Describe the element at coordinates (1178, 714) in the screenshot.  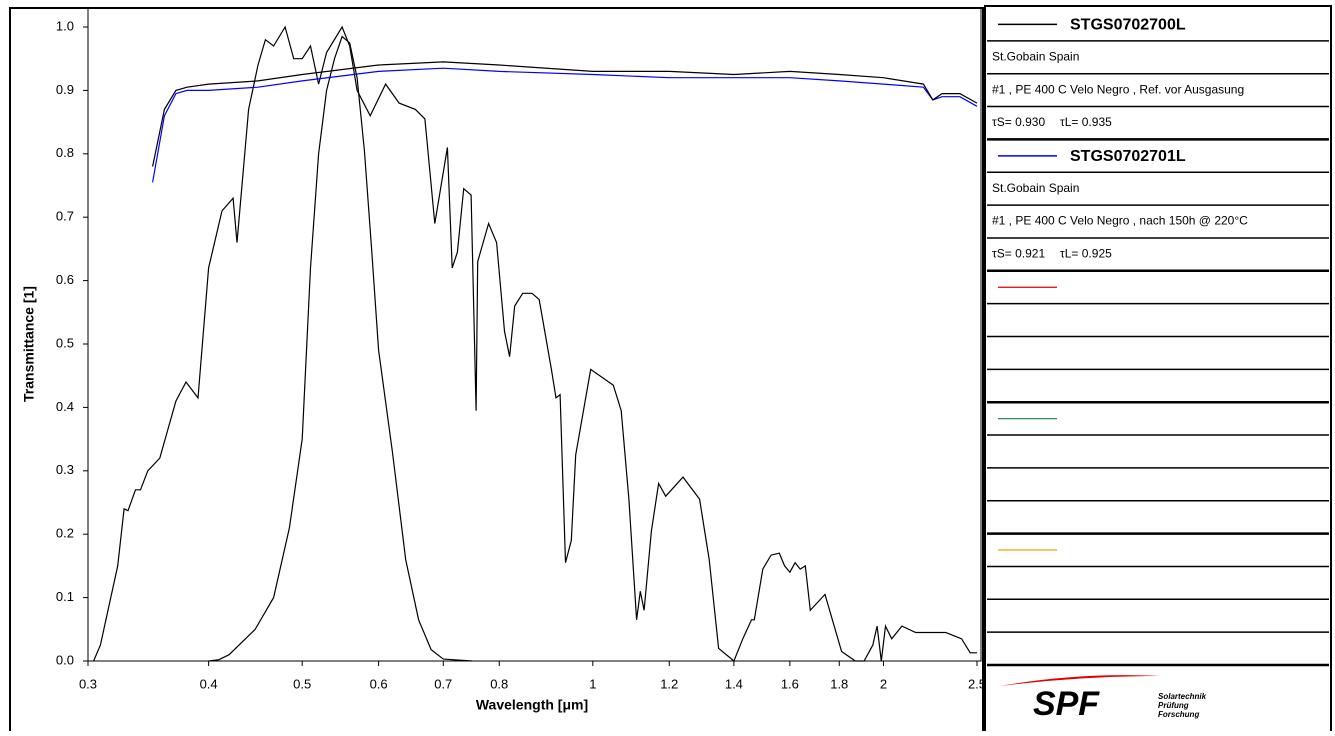
I see `logo-line: Forschung` at that location.